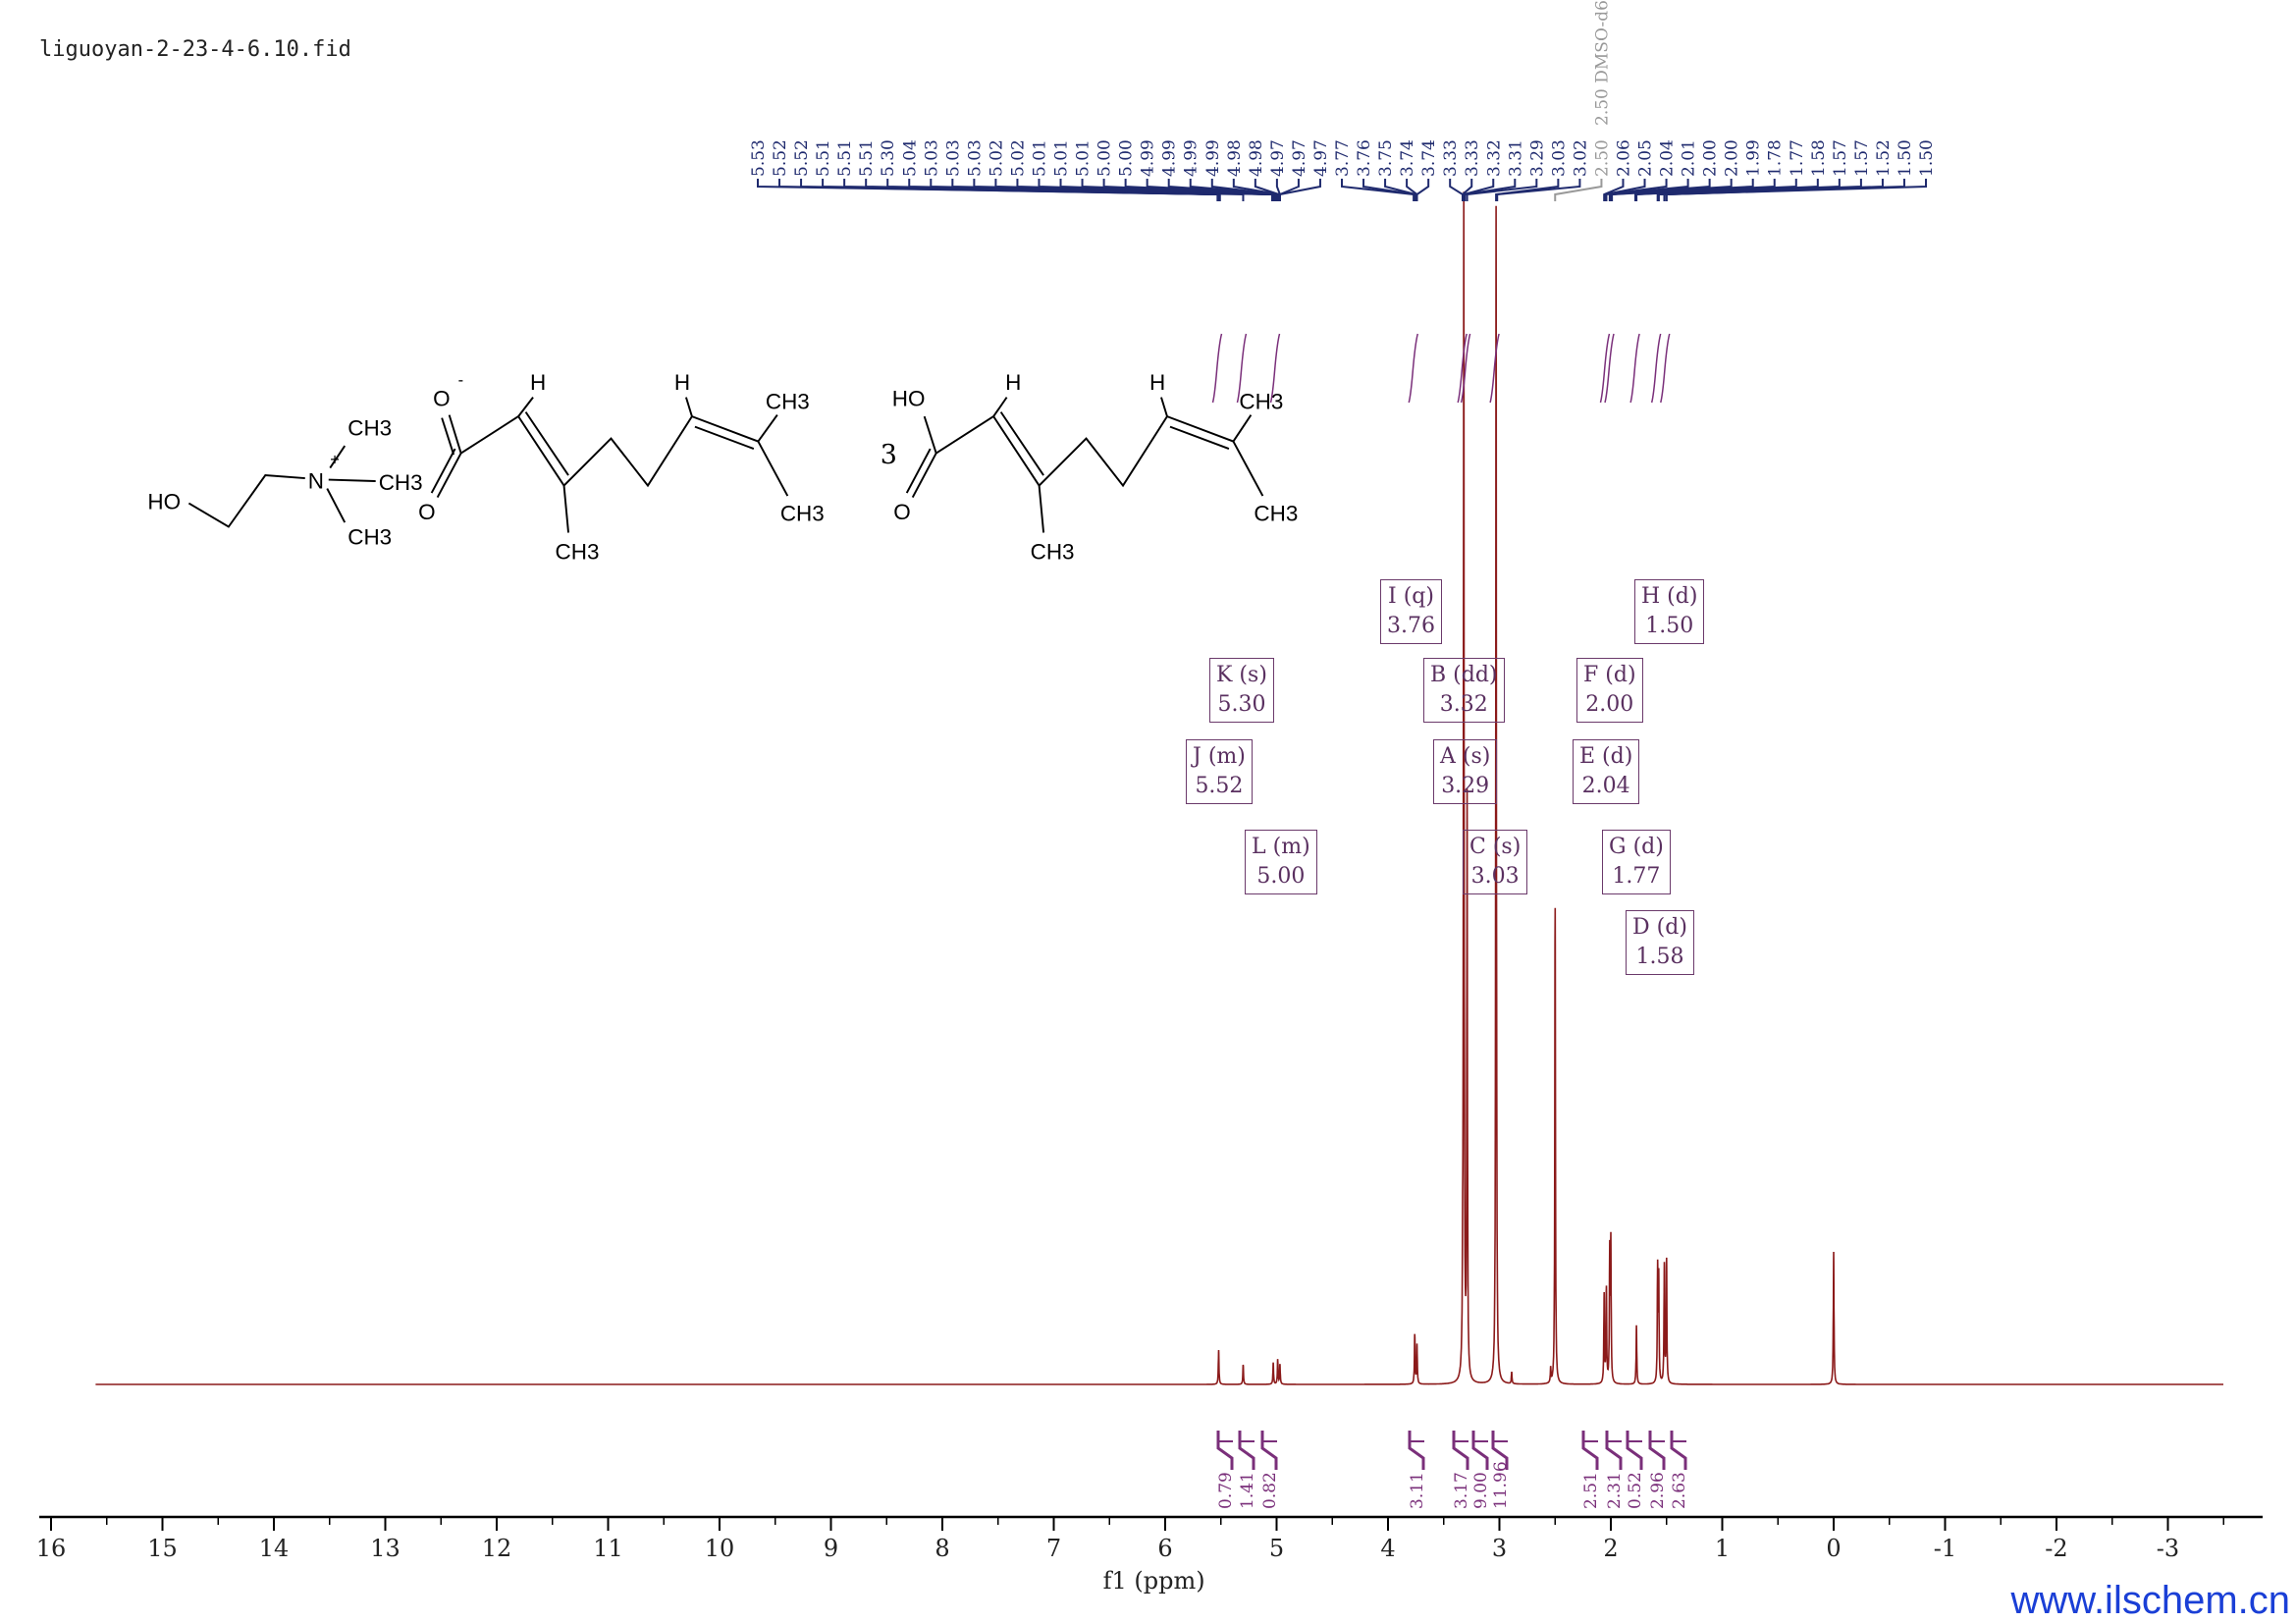 The width and height of the screenshot is (2296, 1623). What do you see at coordinates (1477, 847) in the screenshot?
I see `multiplet-id: C` at bounding box center [1477, 847].